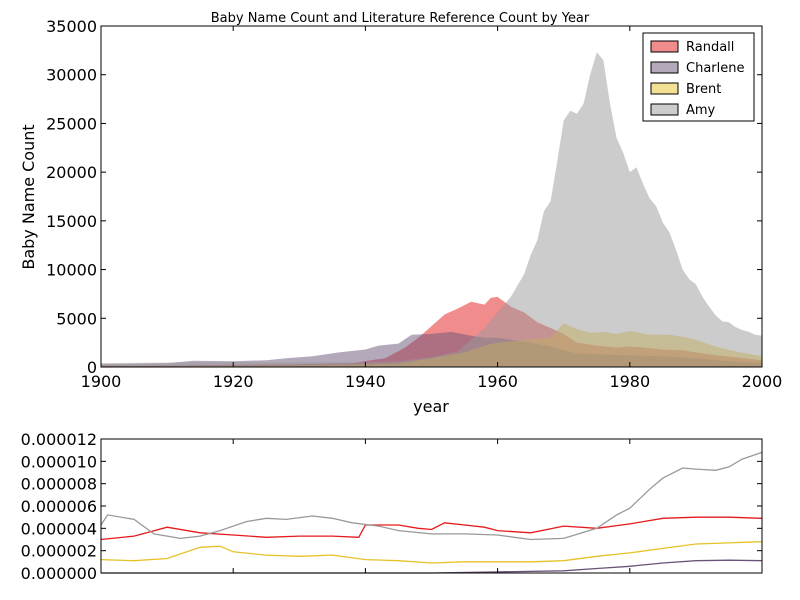  Describe the element at coordinates (432, 566) in the screenshot. I see `line-series-charlene` at that location.